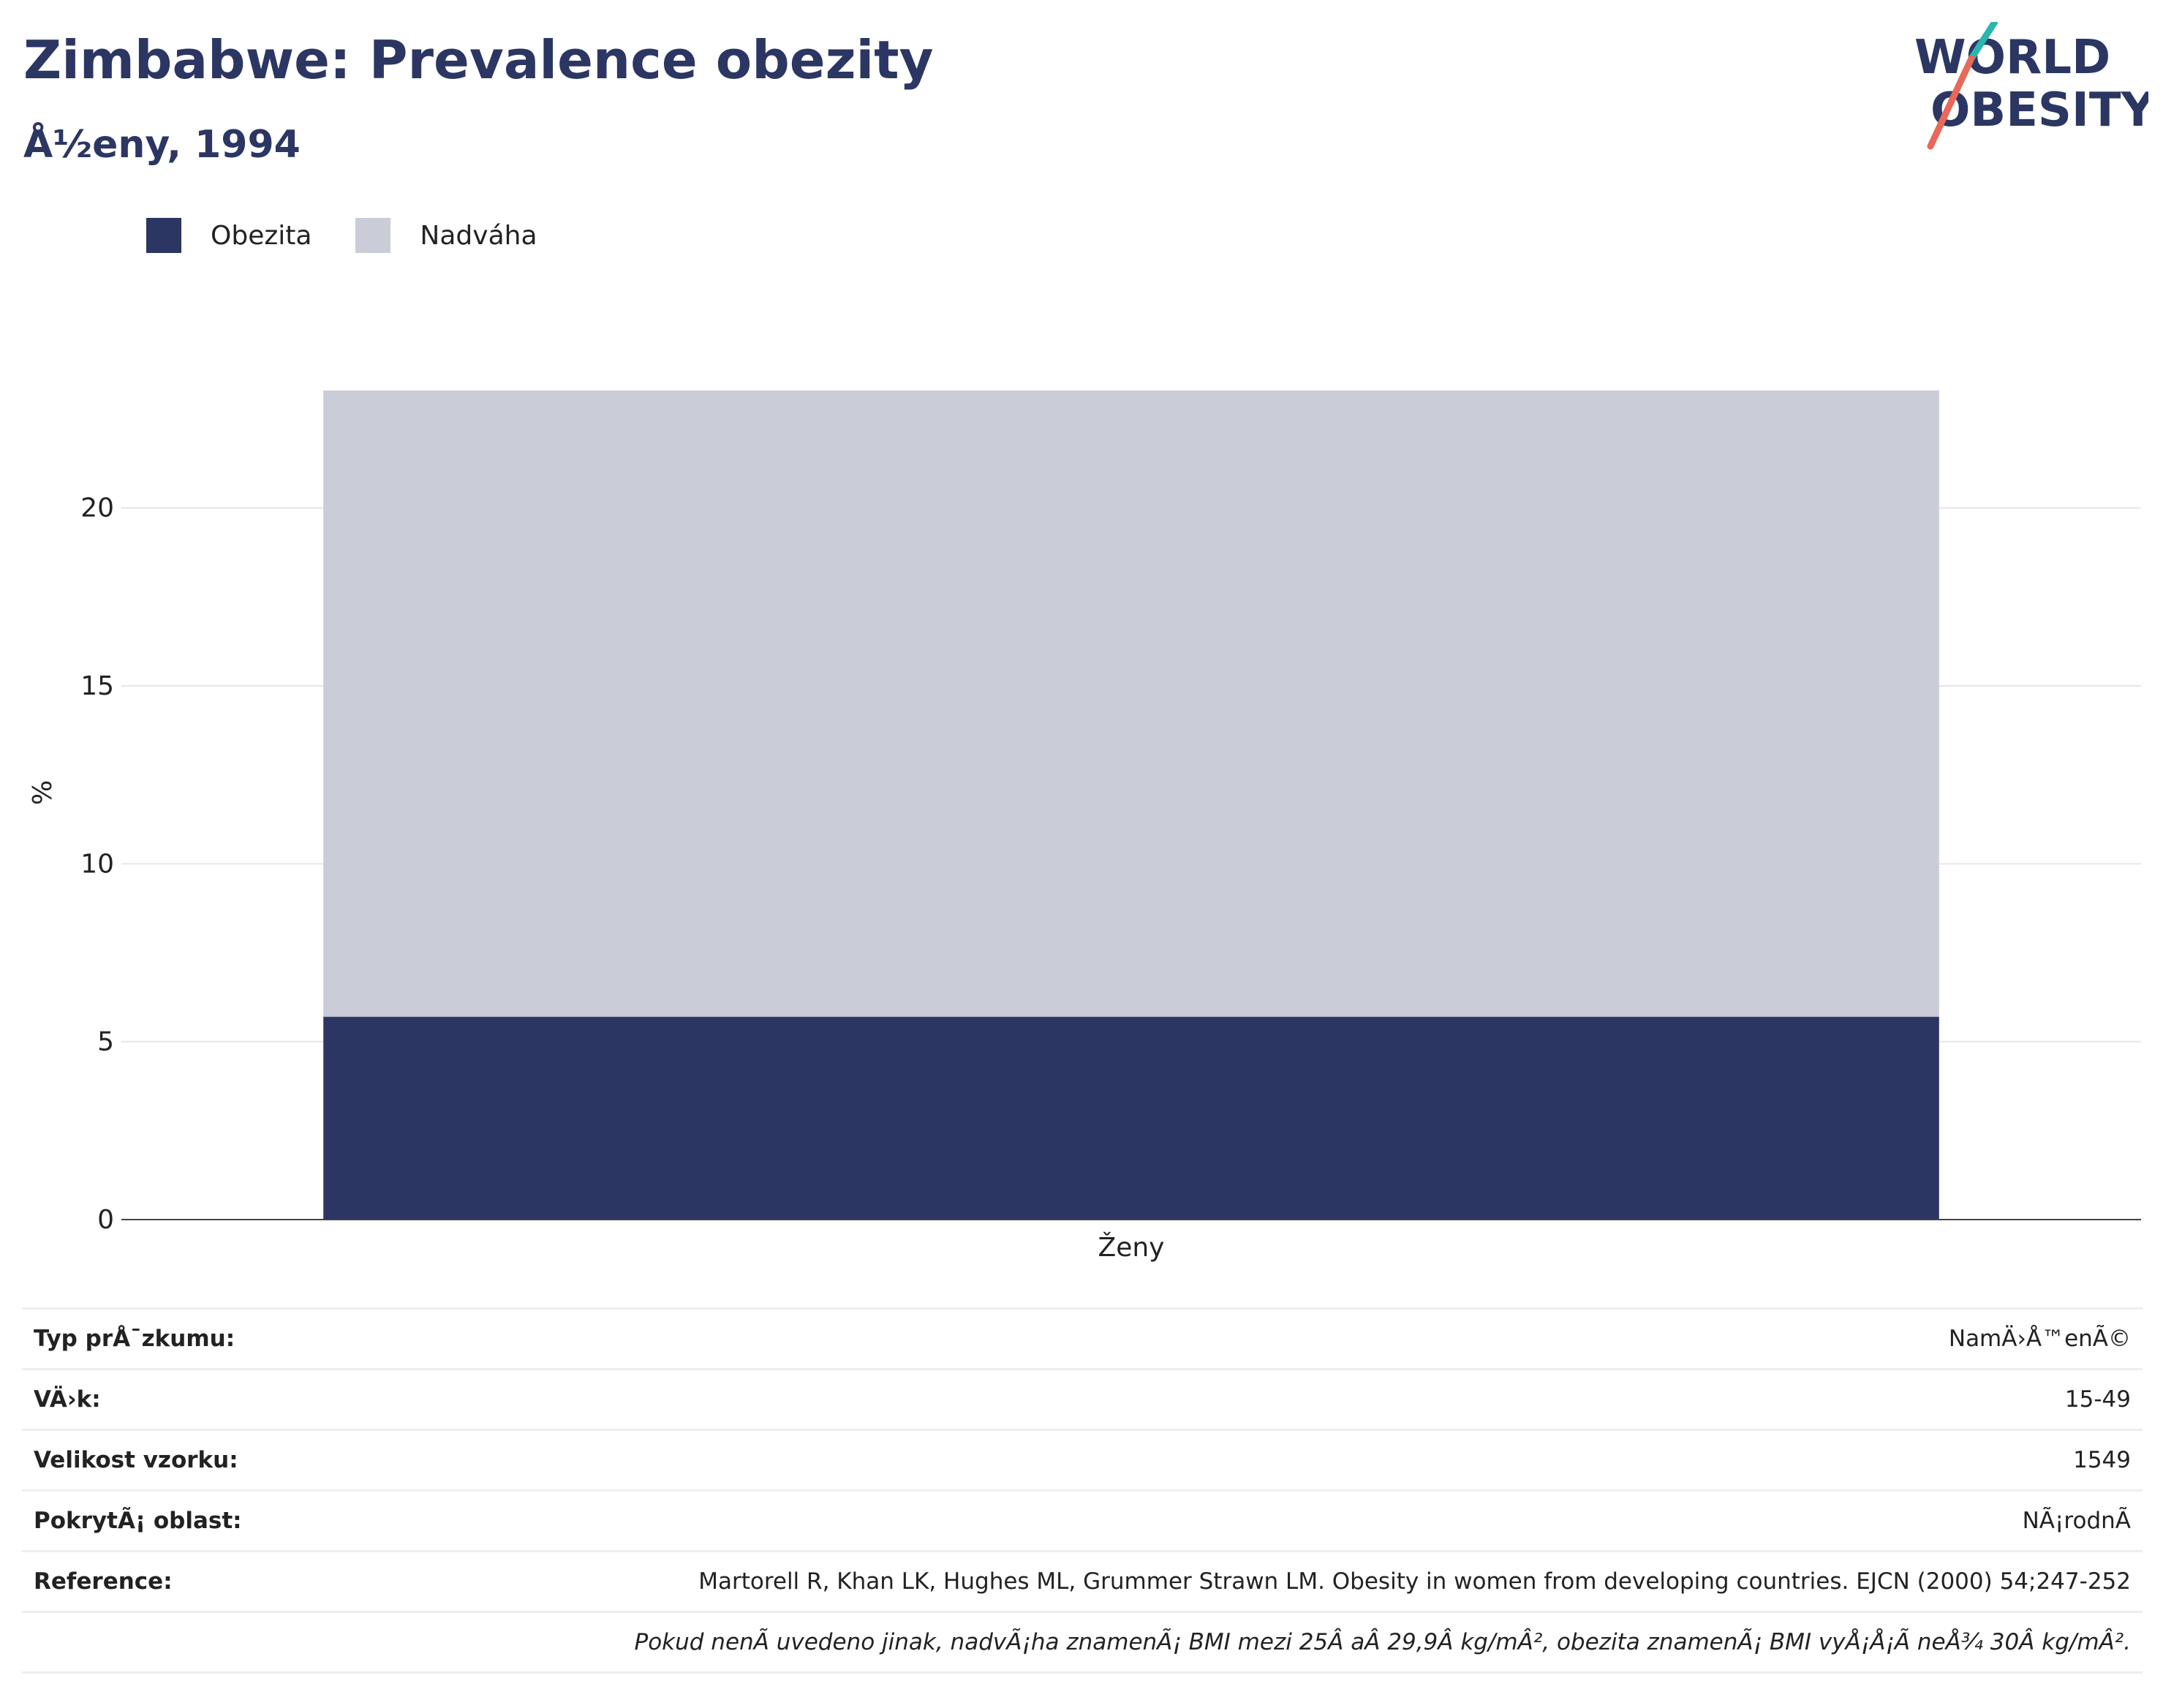 The width and height of the screenshot is (2163, 1708). What do you see at coordinates (106, 1220) in the screenshot?
I see `y-tick-label: 0` at bounding box center [106, 1220].